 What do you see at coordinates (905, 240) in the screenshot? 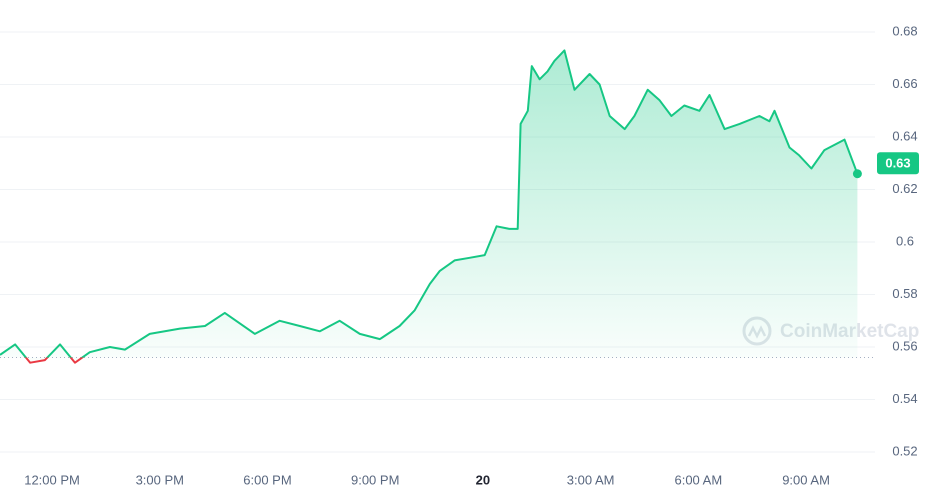
I see `y-tick-label: 0.6` at bounding box center [905, 240].